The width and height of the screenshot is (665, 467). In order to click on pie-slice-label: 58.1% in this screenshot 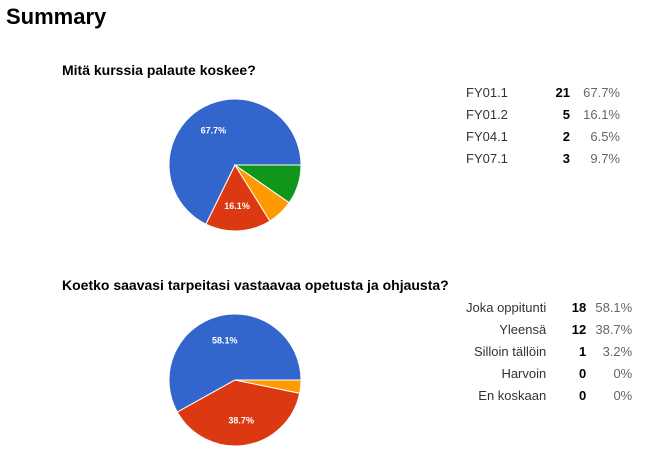, I will do `click(225, 340)`.